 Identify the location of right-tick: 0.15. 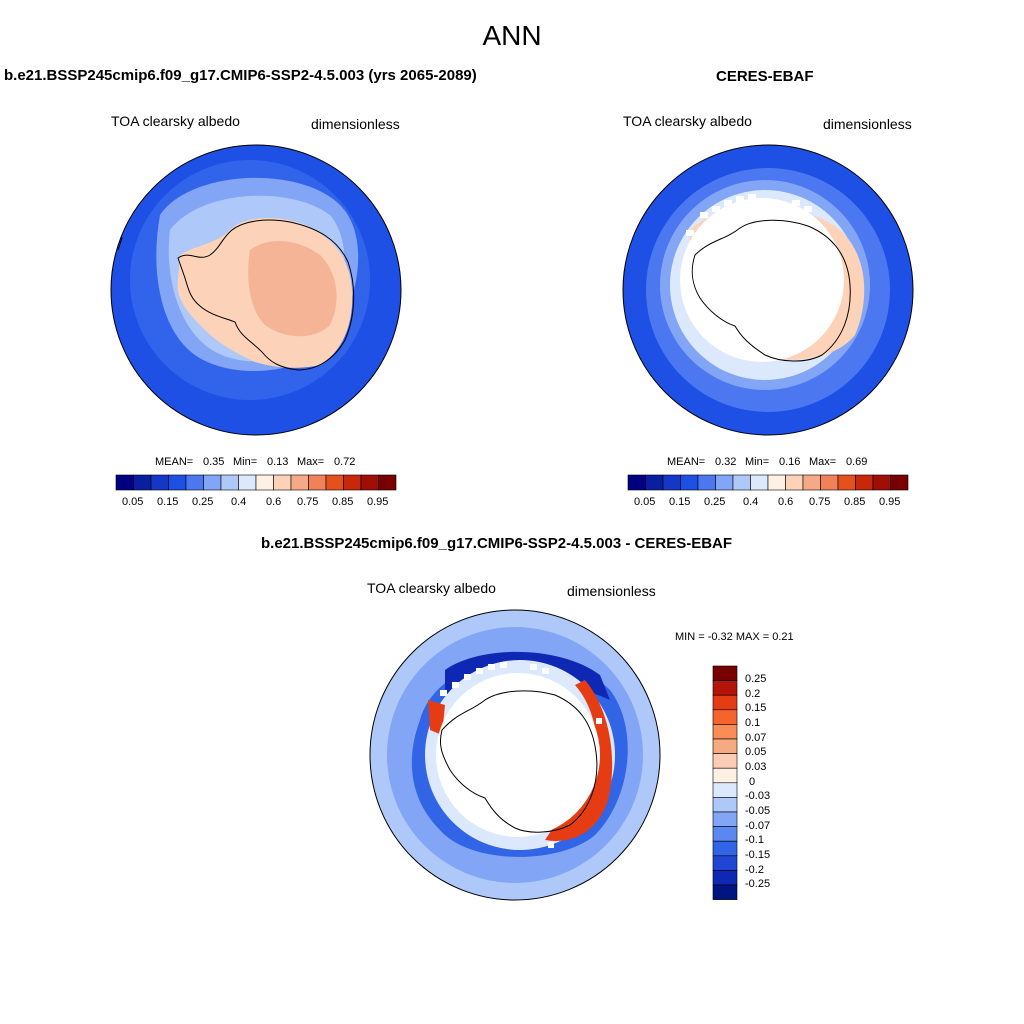
(680, 502).